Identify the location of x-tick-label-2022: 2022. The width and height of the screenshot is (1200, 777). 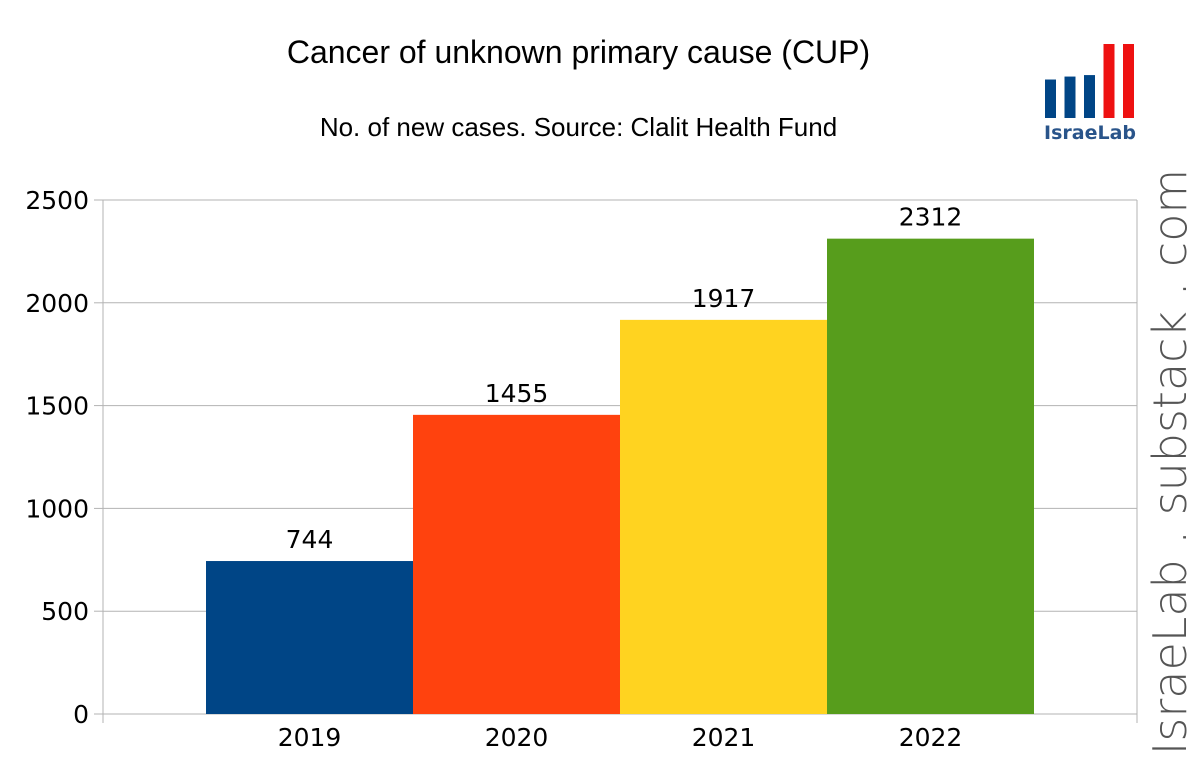
(931, 737).